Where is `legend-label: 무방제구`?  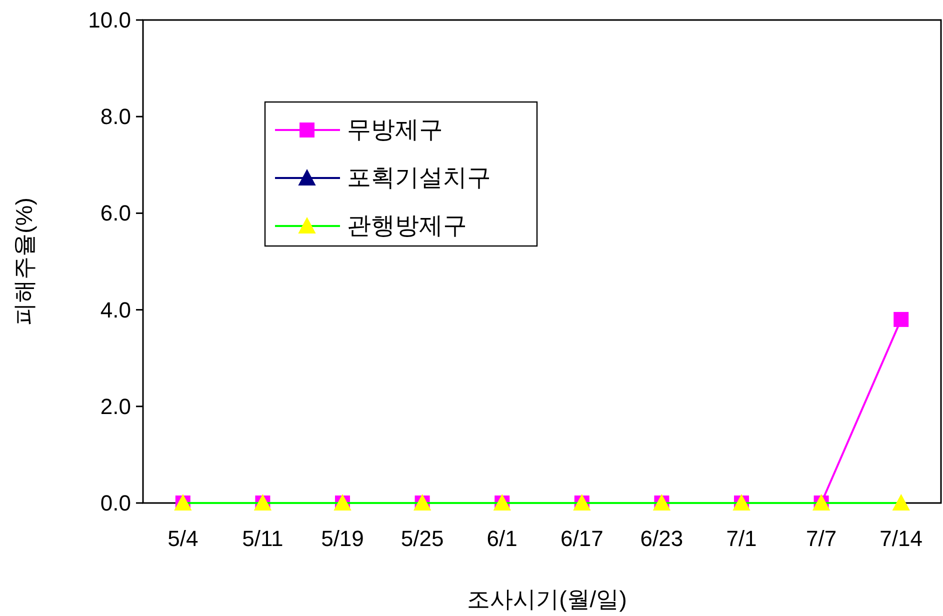
legend-label: 무방제구 is located at coordinates (395, 130).